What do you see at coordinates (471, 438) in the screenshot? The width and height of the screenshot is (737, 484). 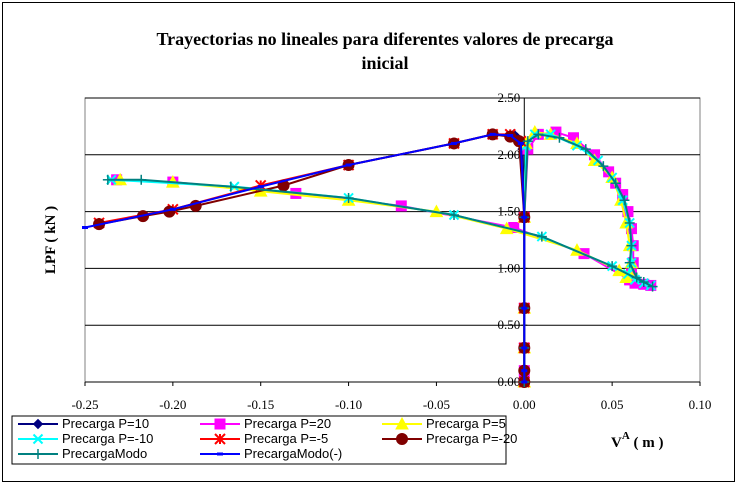 I see `legend-label: Precarga P=-20` at bounding box center [471, 438].